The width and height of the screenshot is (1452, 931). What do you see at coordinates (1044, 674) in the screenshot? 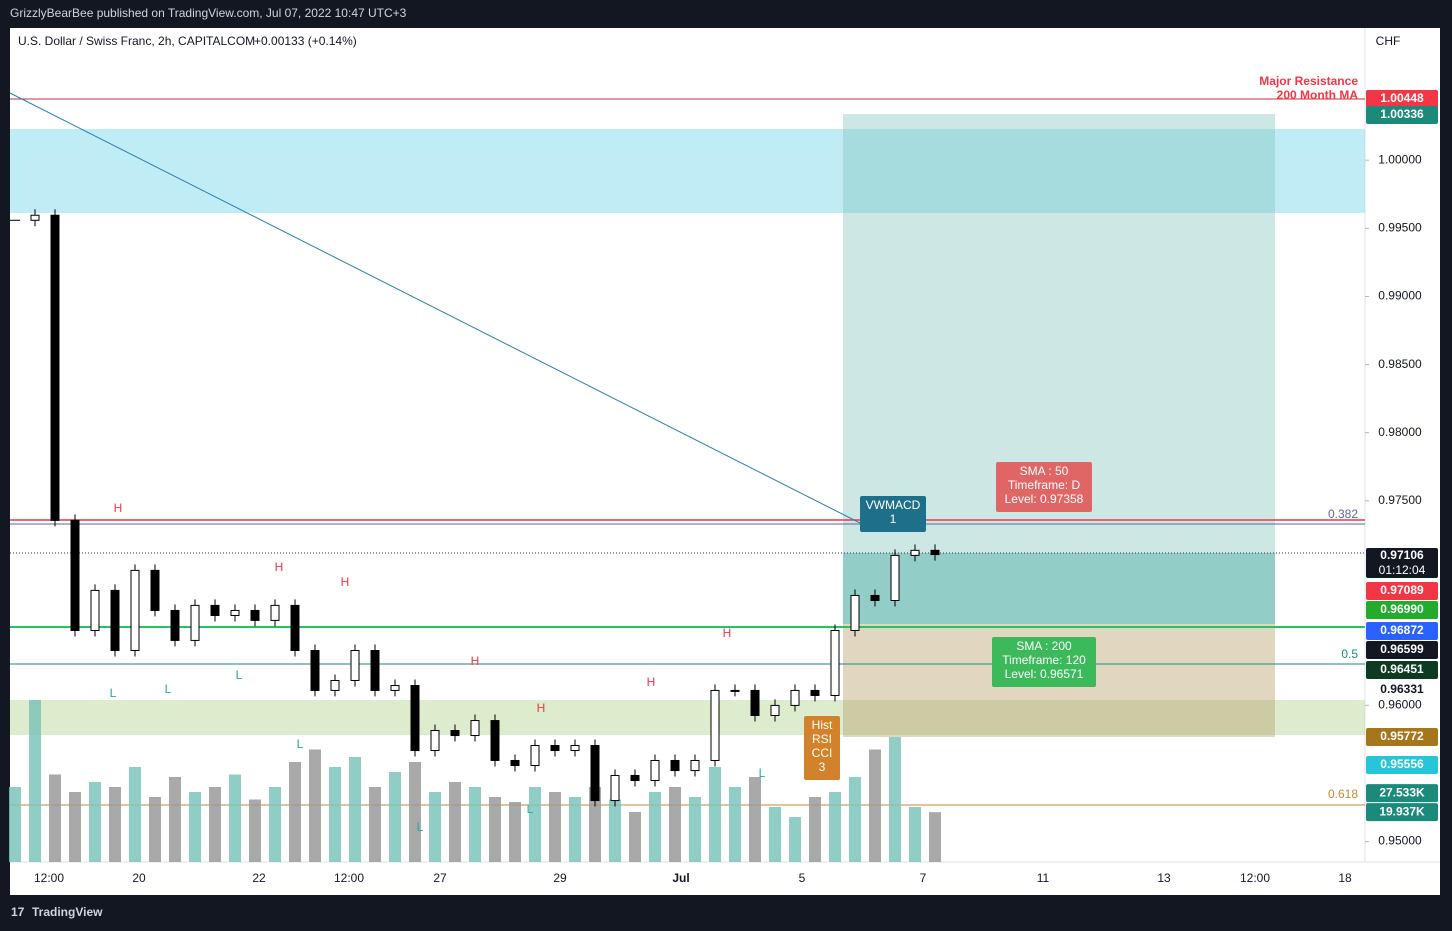
I see `annotation-text: Level: 0.96571` at bounding box center [1044, 674].